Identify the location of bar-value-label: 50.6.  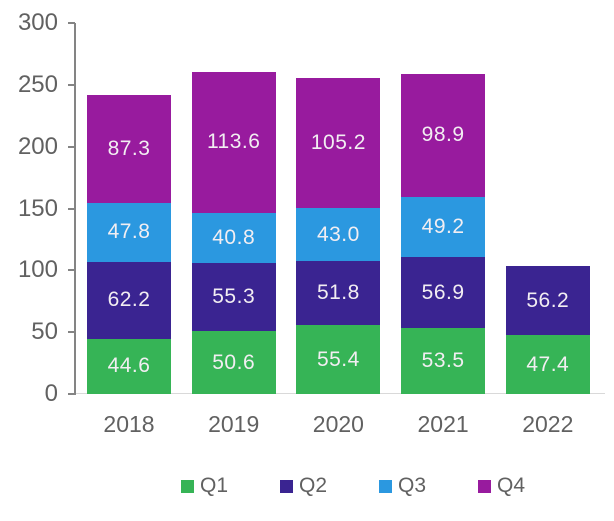
(234, 362).